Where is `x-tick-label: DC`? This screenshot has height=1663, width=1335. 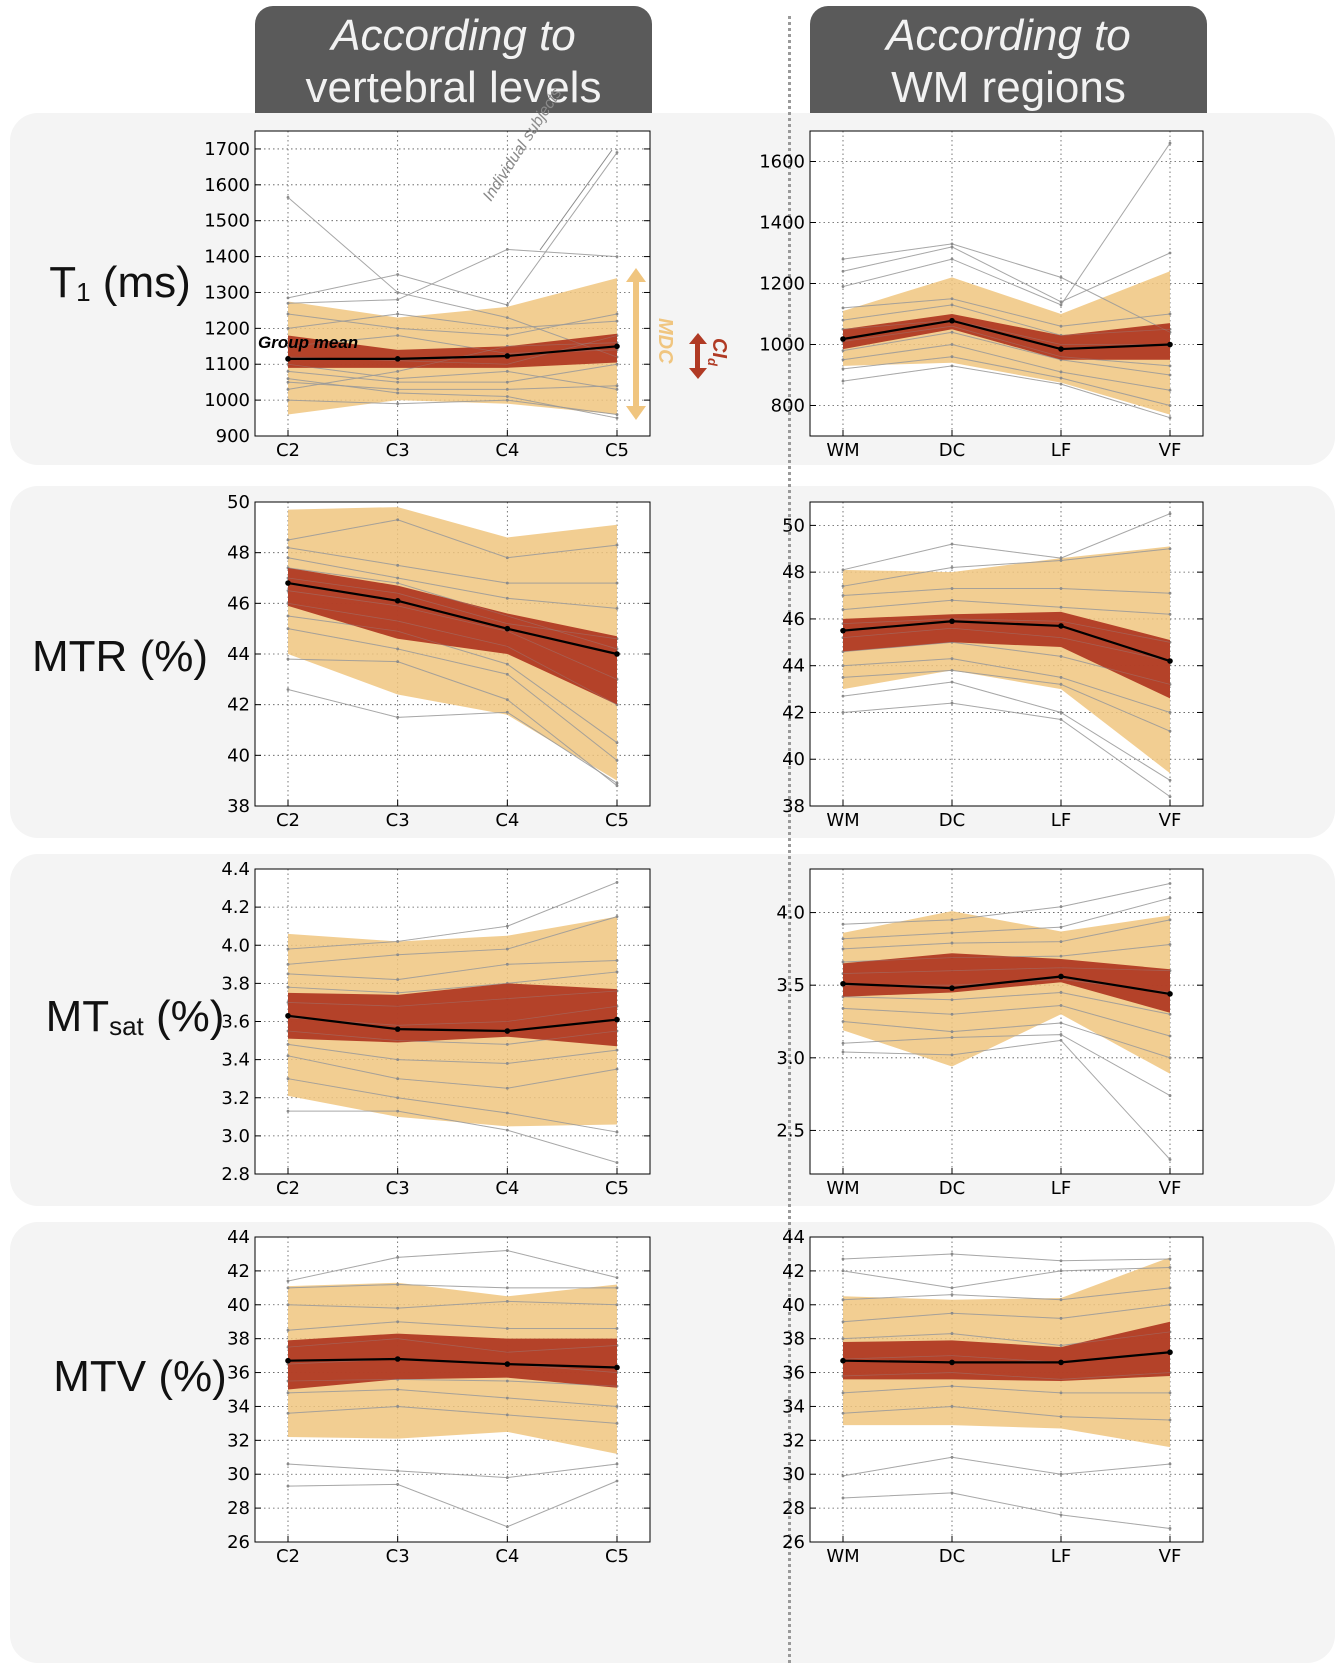 x-tick-label: DC is located at coordinates (952, 1556).